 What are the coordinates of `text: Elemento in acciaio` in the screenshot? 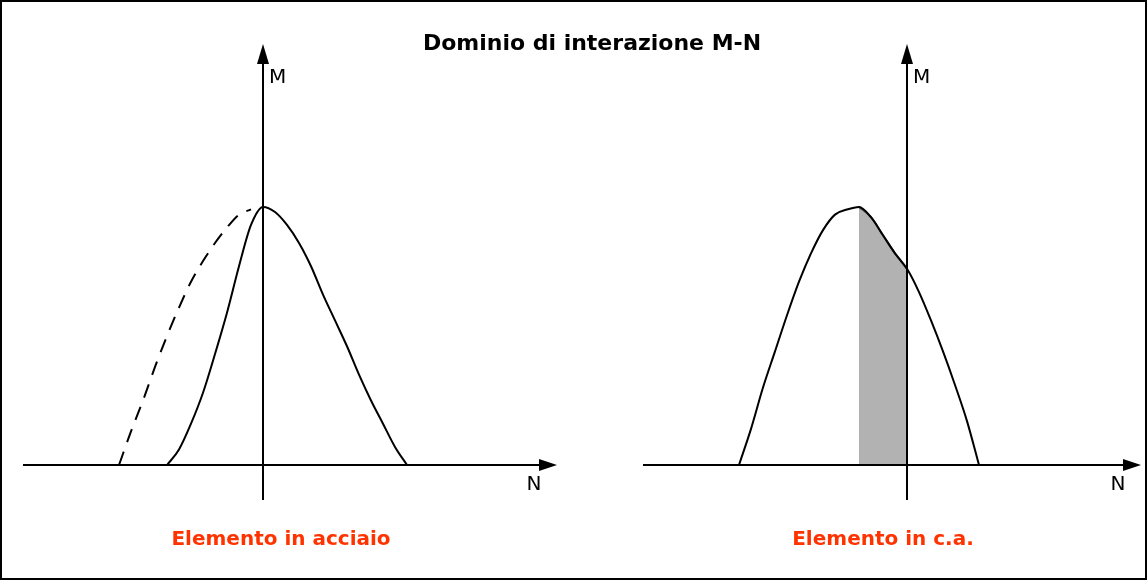 It's located at (281, 538).